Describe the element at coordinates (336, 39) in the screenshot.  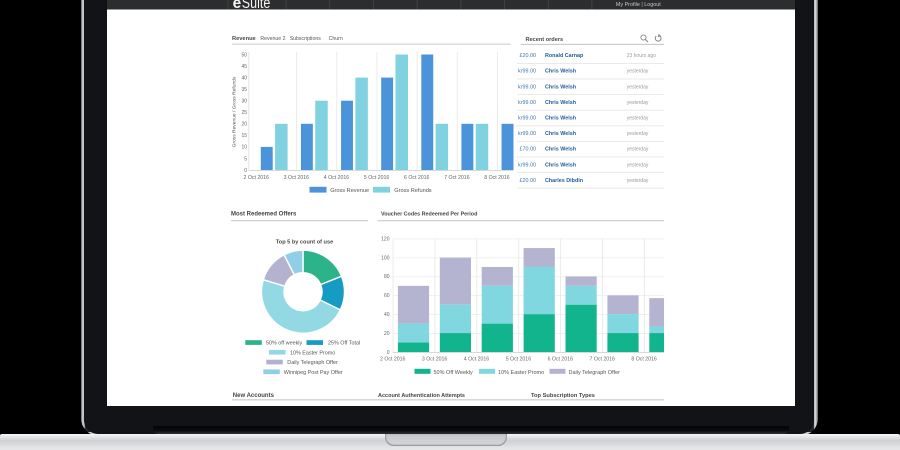
I see `svg-text: Churn` at that location.